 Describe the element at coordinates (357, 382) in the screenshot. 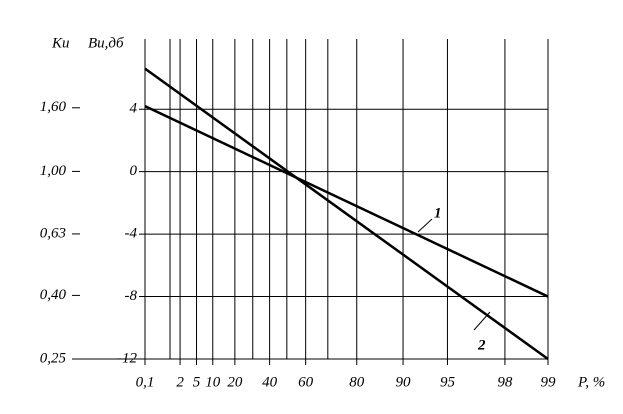

I see `x-tick-label: 80` at that location.